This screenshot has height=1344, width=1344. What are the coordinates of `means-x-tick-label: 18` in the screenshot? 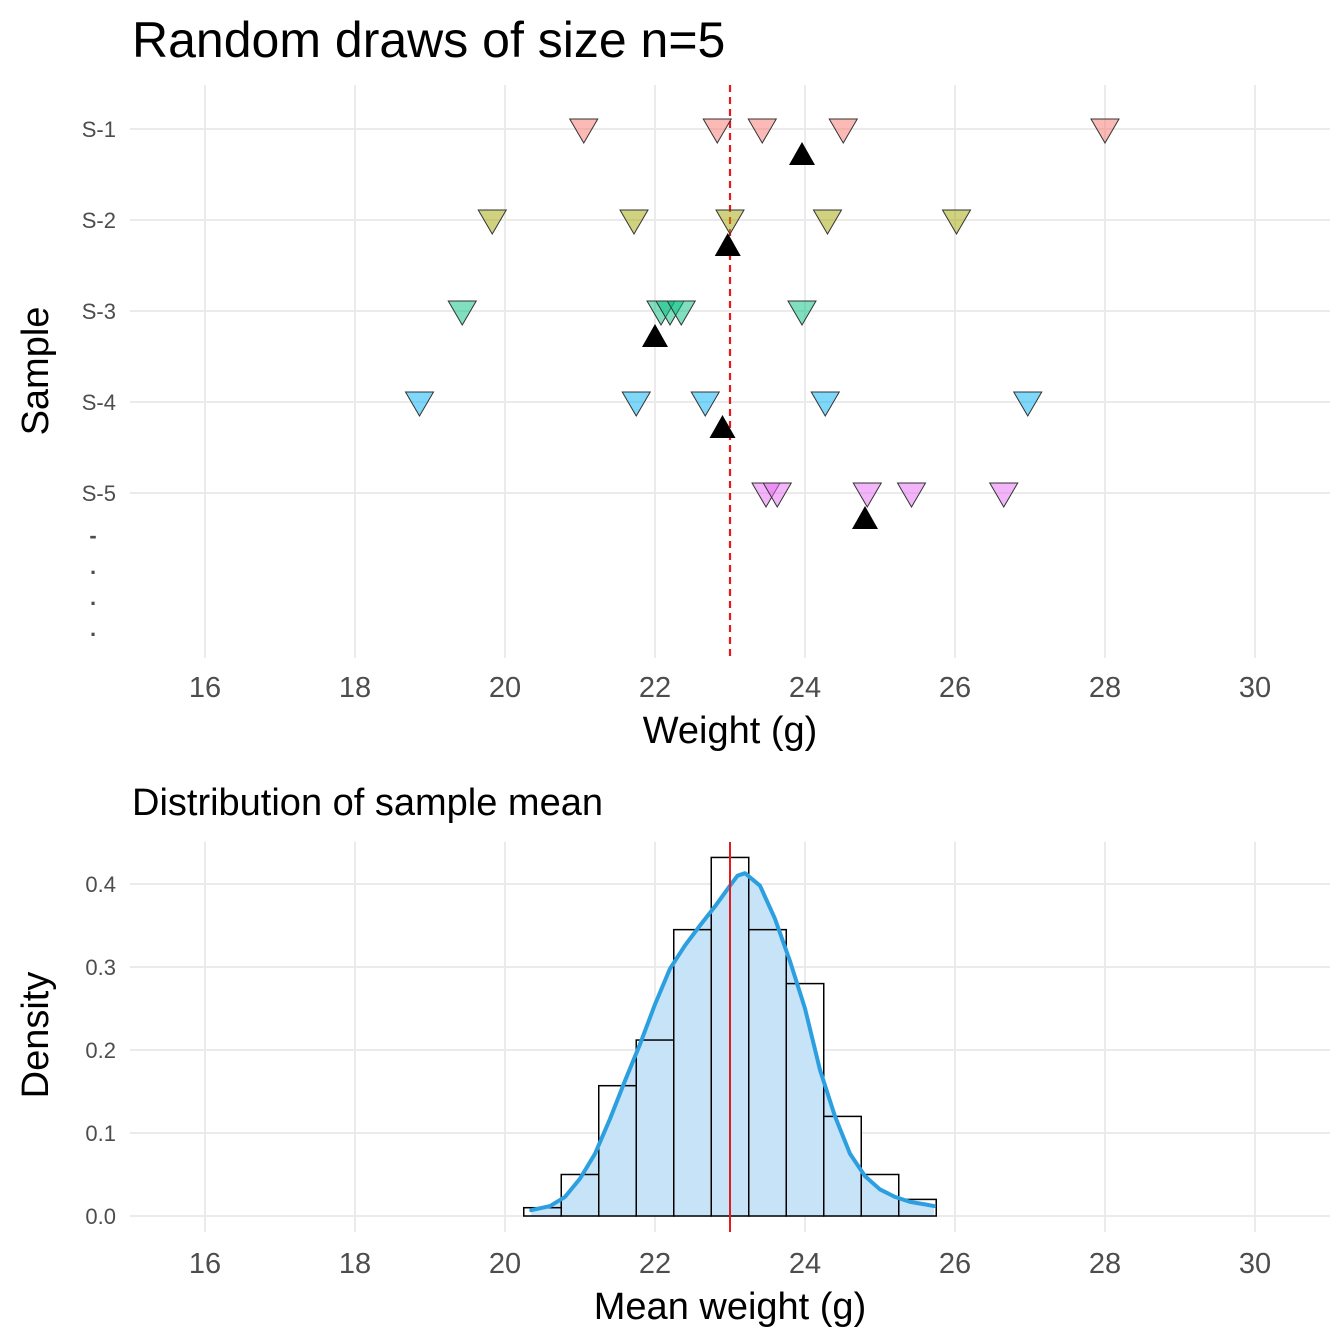 It's located at (355, 1264).